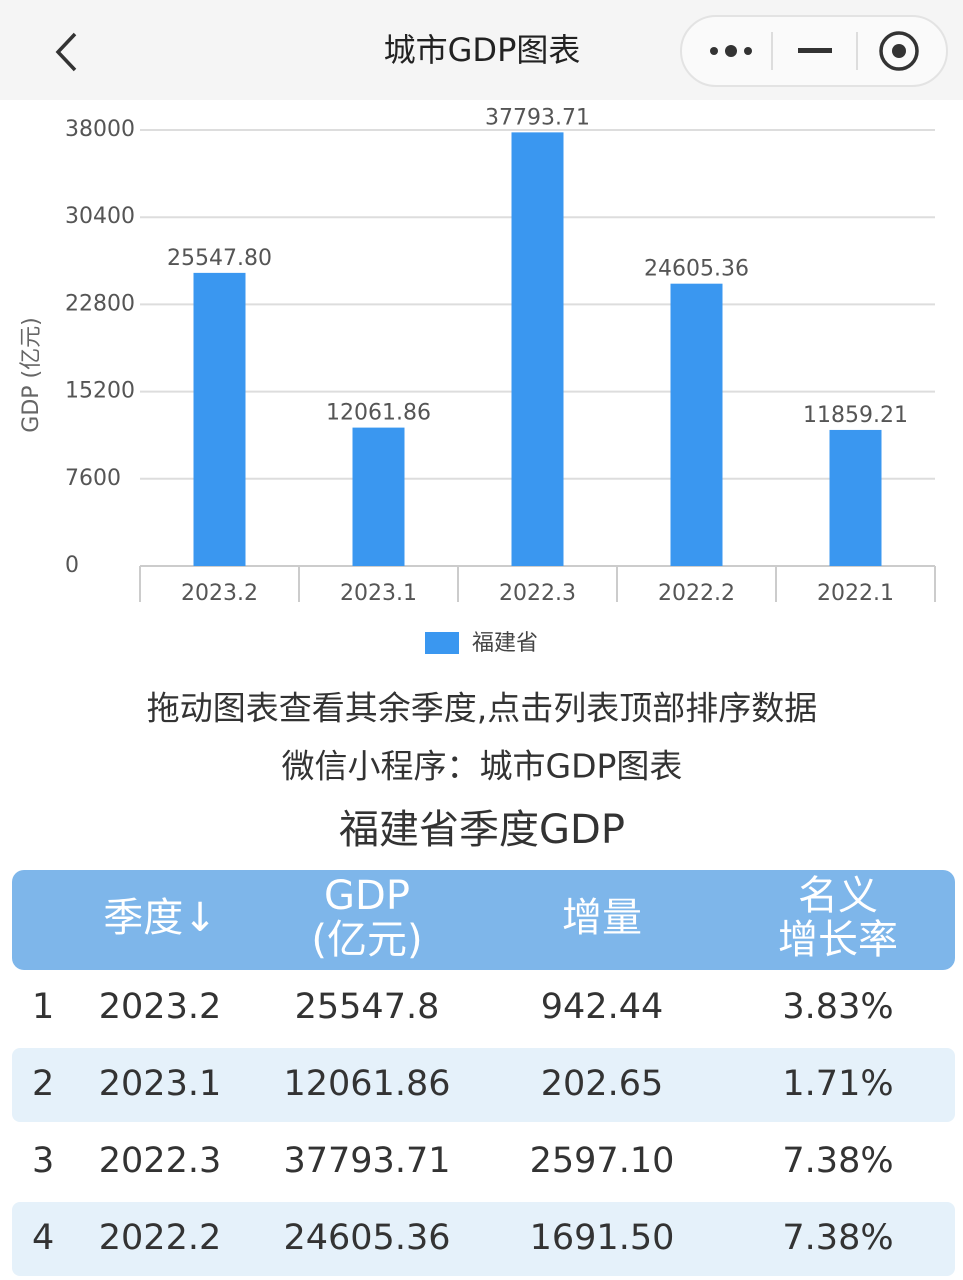 The height and width of the screenshot is (1280, 963). Describe the element at coordinates (482, 830) in the screenshot. I see `table-title: 福建省季度GDP` at that location.